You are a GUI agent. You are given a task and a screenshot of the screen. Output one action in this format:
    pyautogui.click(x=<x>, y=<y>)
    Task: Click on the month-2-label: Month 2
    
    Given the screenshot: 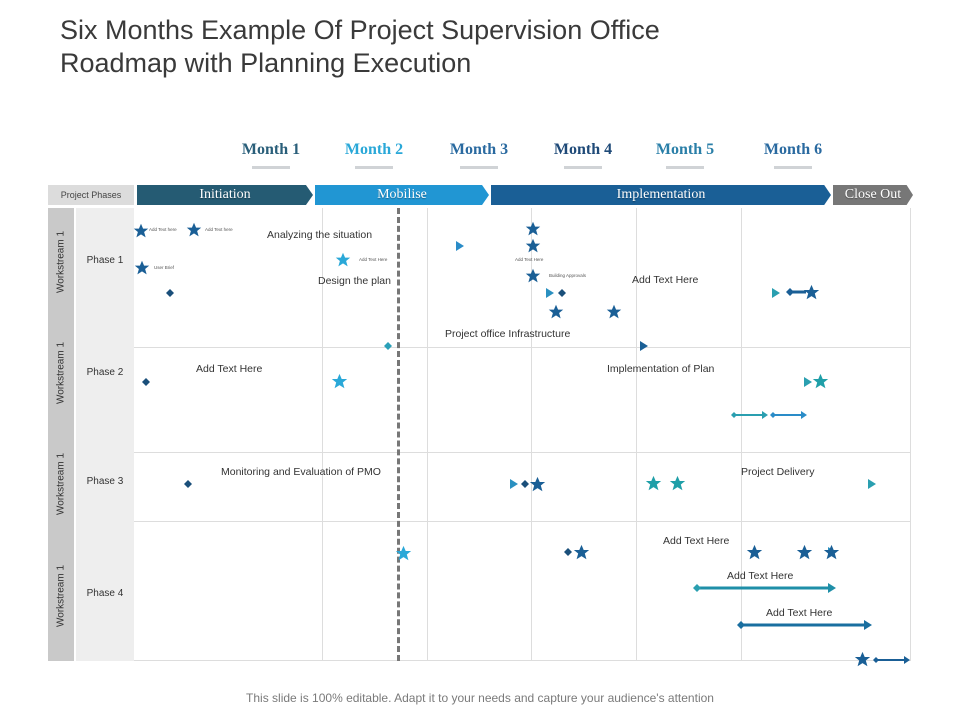 What is the action you would take?
    pyautogui.click(x=374, y=149)
    